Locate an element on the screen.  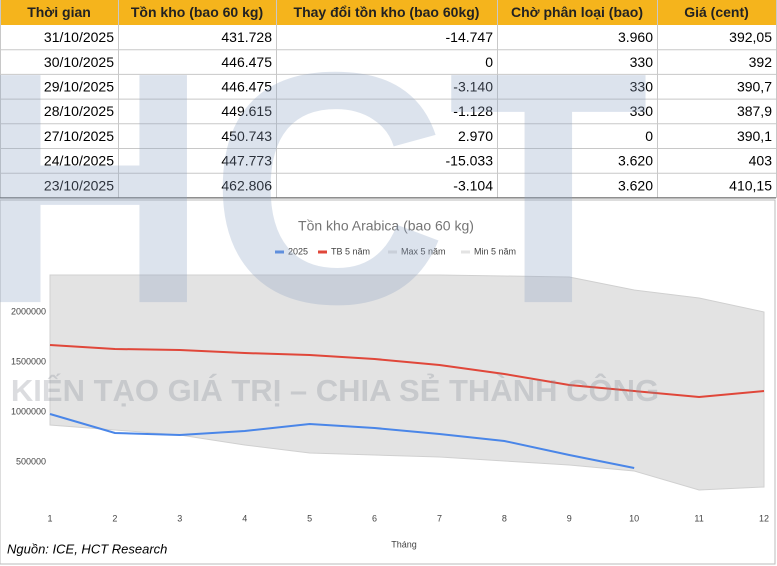
table-cell: 29/10/2025 is located at coordinates (79, 86).